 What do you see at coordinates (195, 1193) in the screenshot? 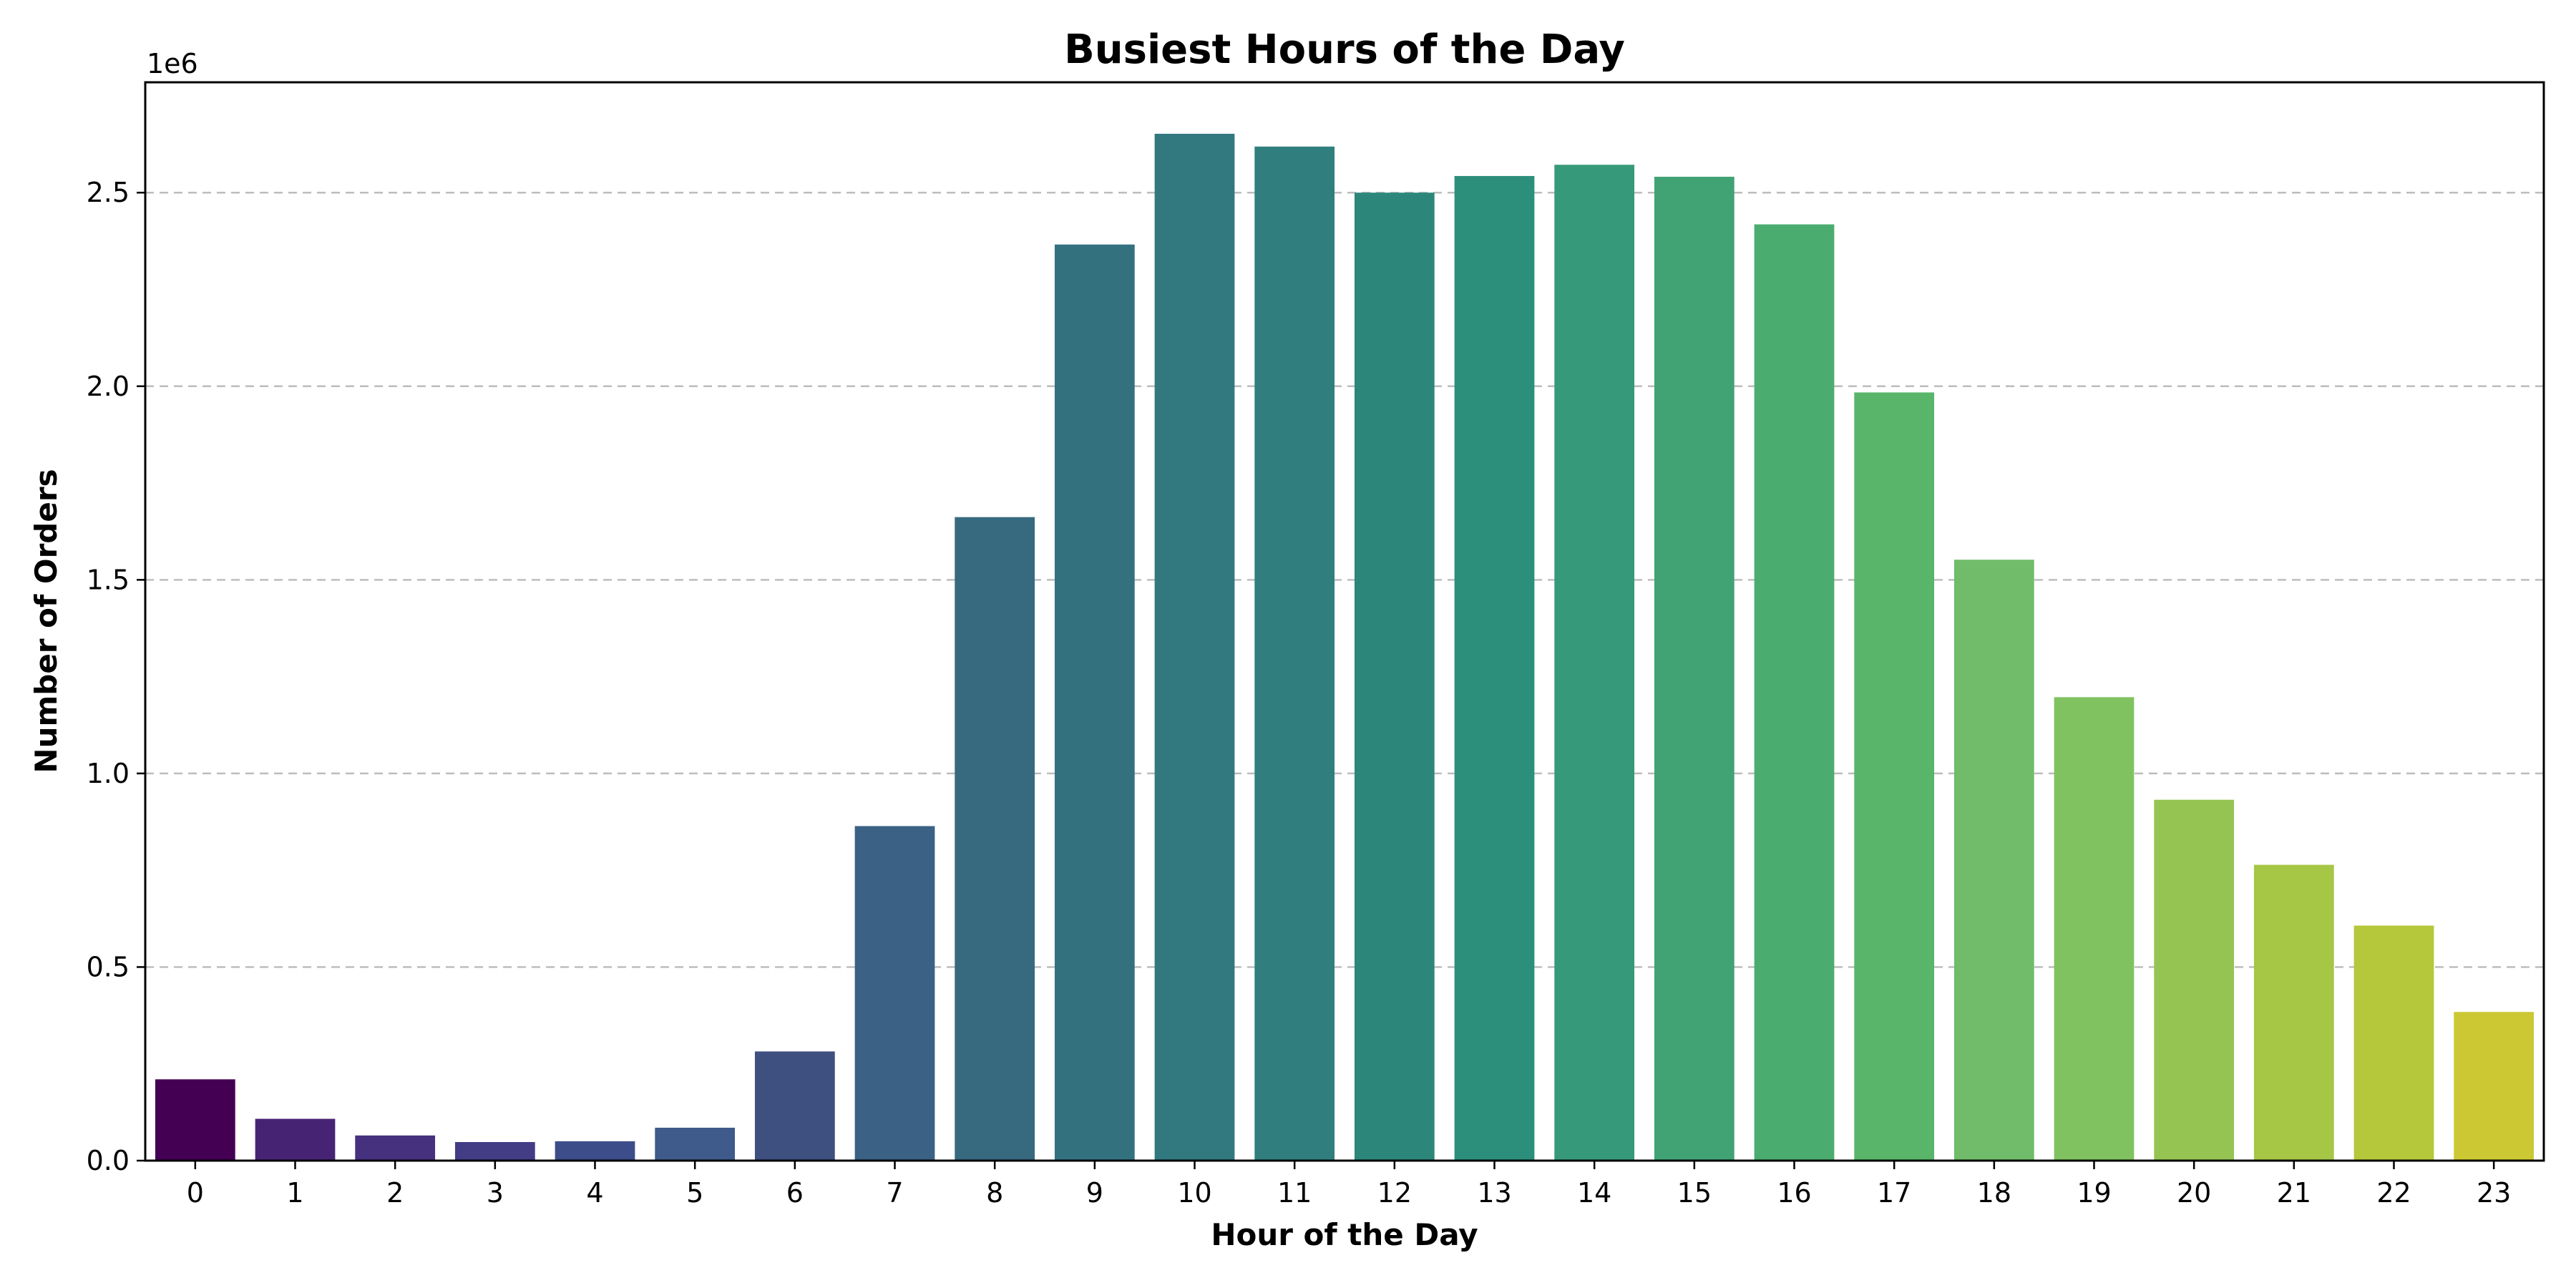
I see `x-tick-label: 0` at bounding box center [195, 1193].